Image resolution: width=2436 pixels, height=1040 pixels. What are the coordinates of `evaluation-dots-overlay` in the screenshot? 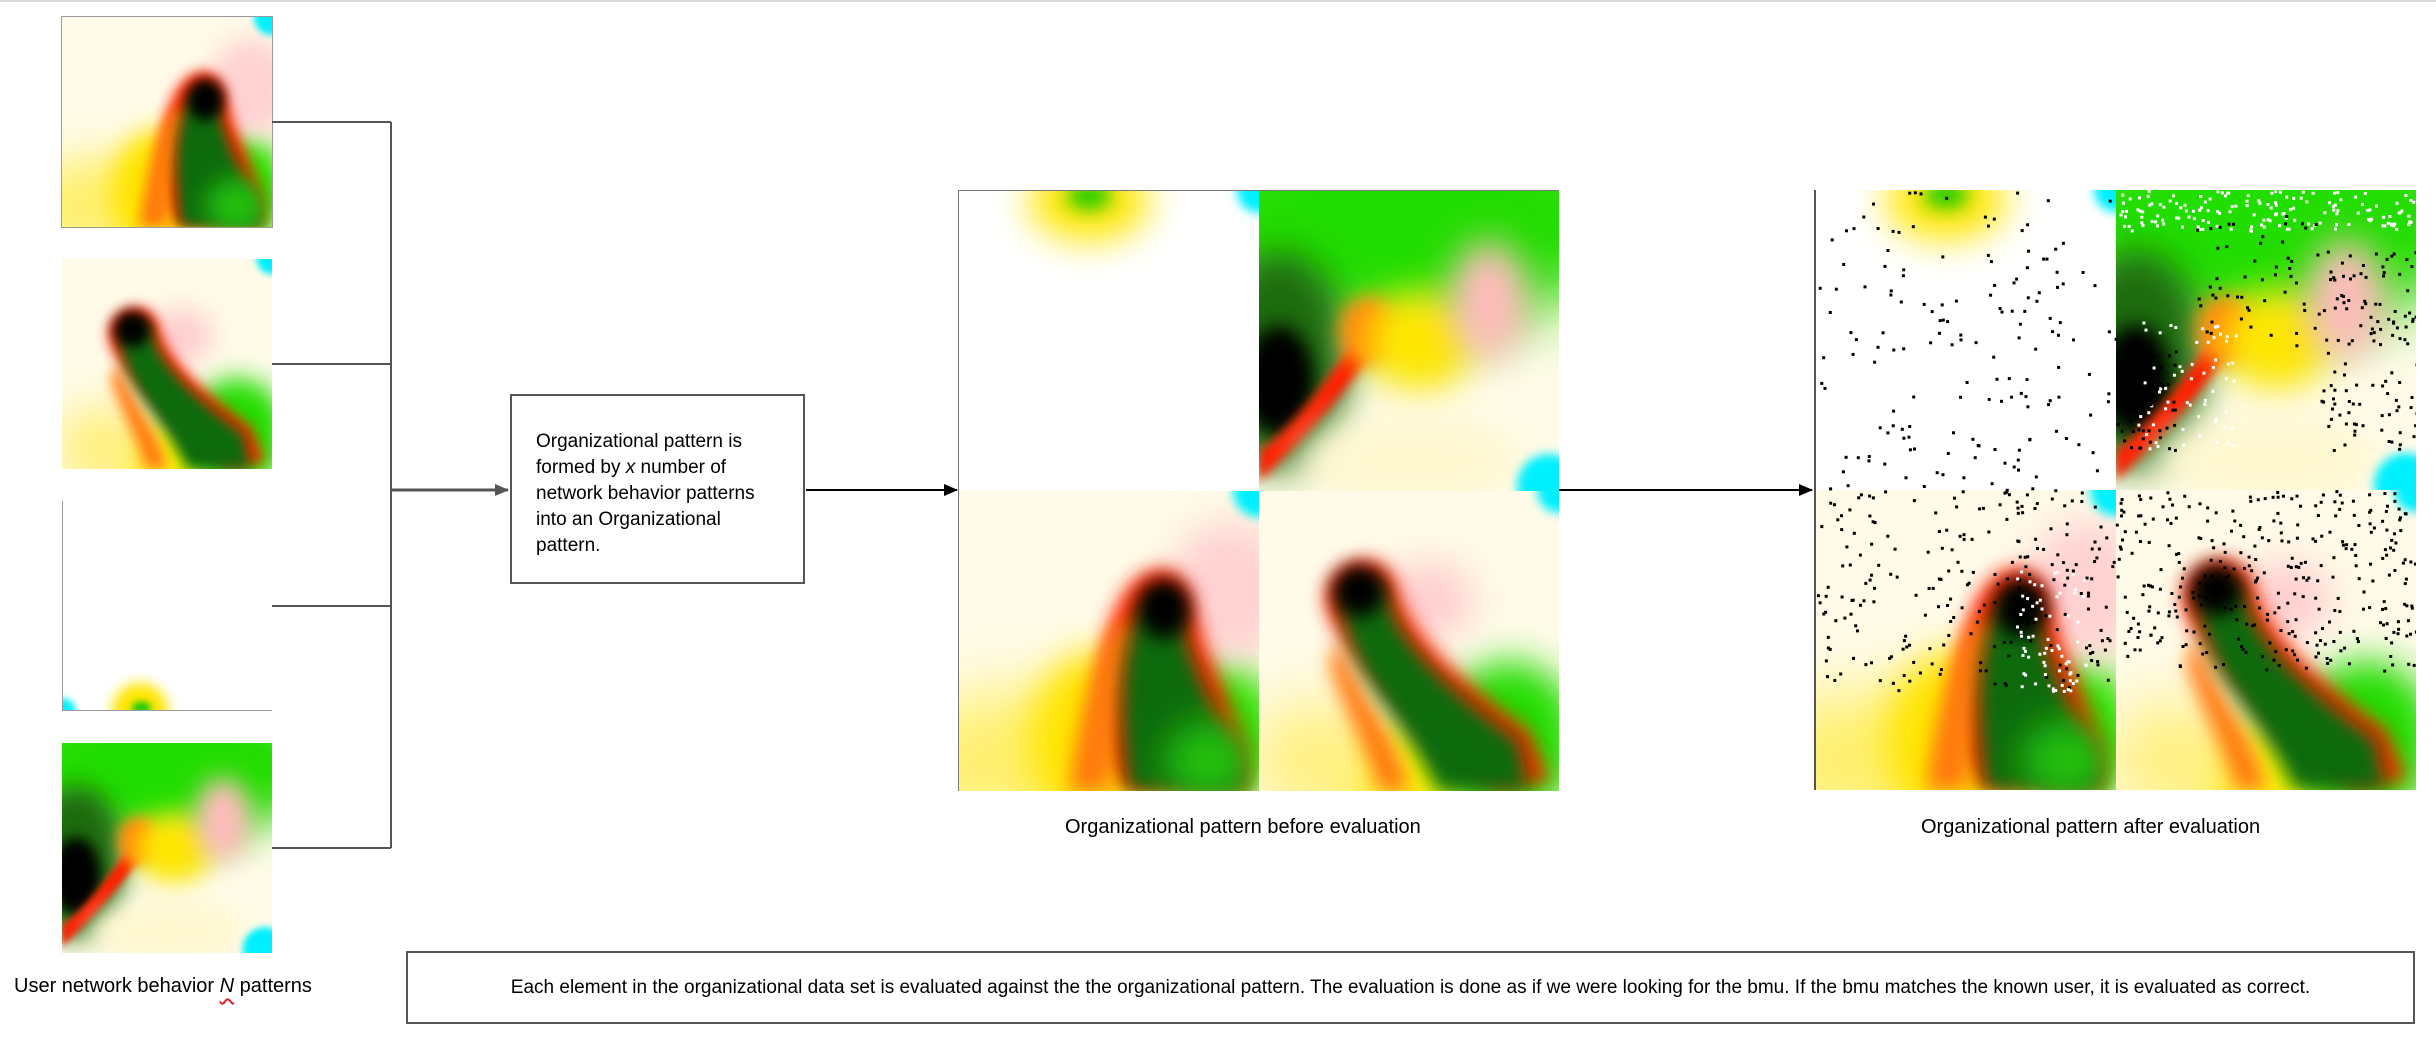 It's located at (2116, 441).